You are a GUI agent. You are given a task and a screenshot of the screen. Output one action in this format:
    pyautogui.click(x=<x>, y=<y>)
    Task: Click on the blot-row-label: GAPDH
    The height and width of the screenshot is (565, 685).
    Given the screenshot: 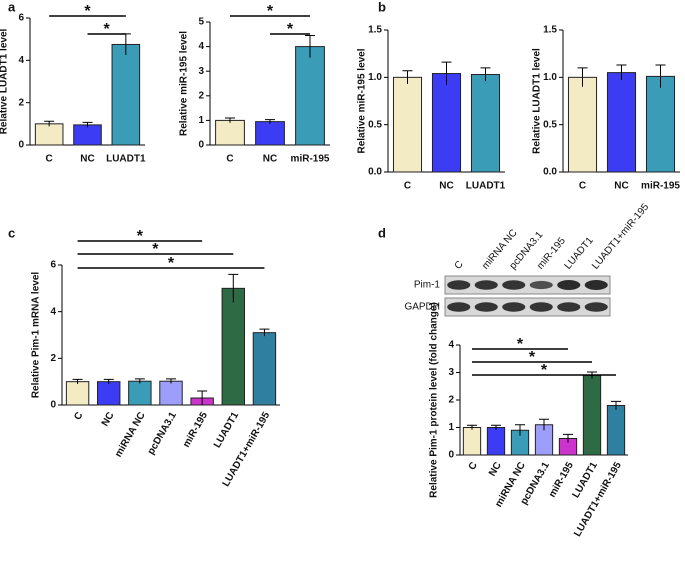 What is the action you would take?
    pyautogui.click(x=422, y=307)
    